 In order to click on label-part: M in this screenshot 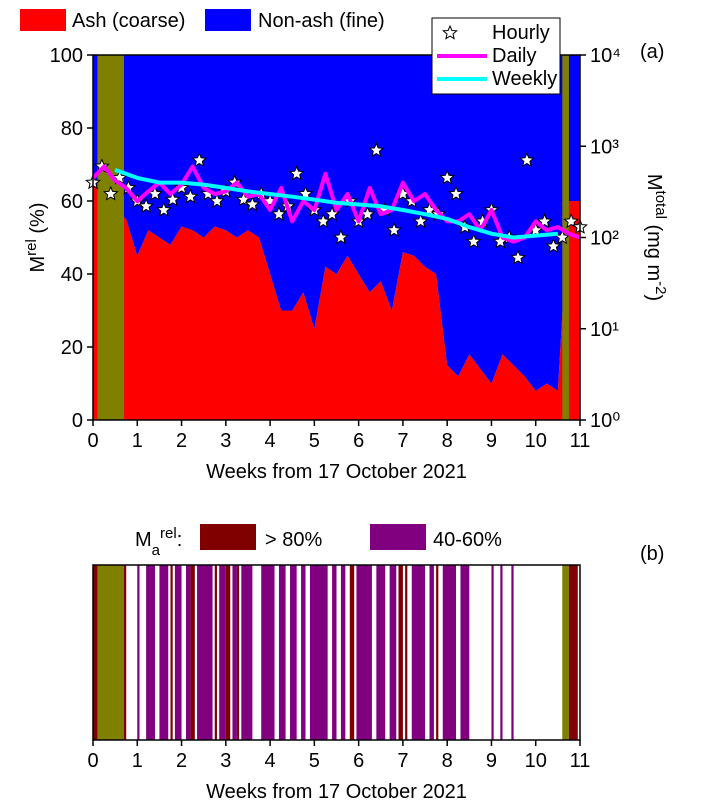, I will do `click(38, 264)`.